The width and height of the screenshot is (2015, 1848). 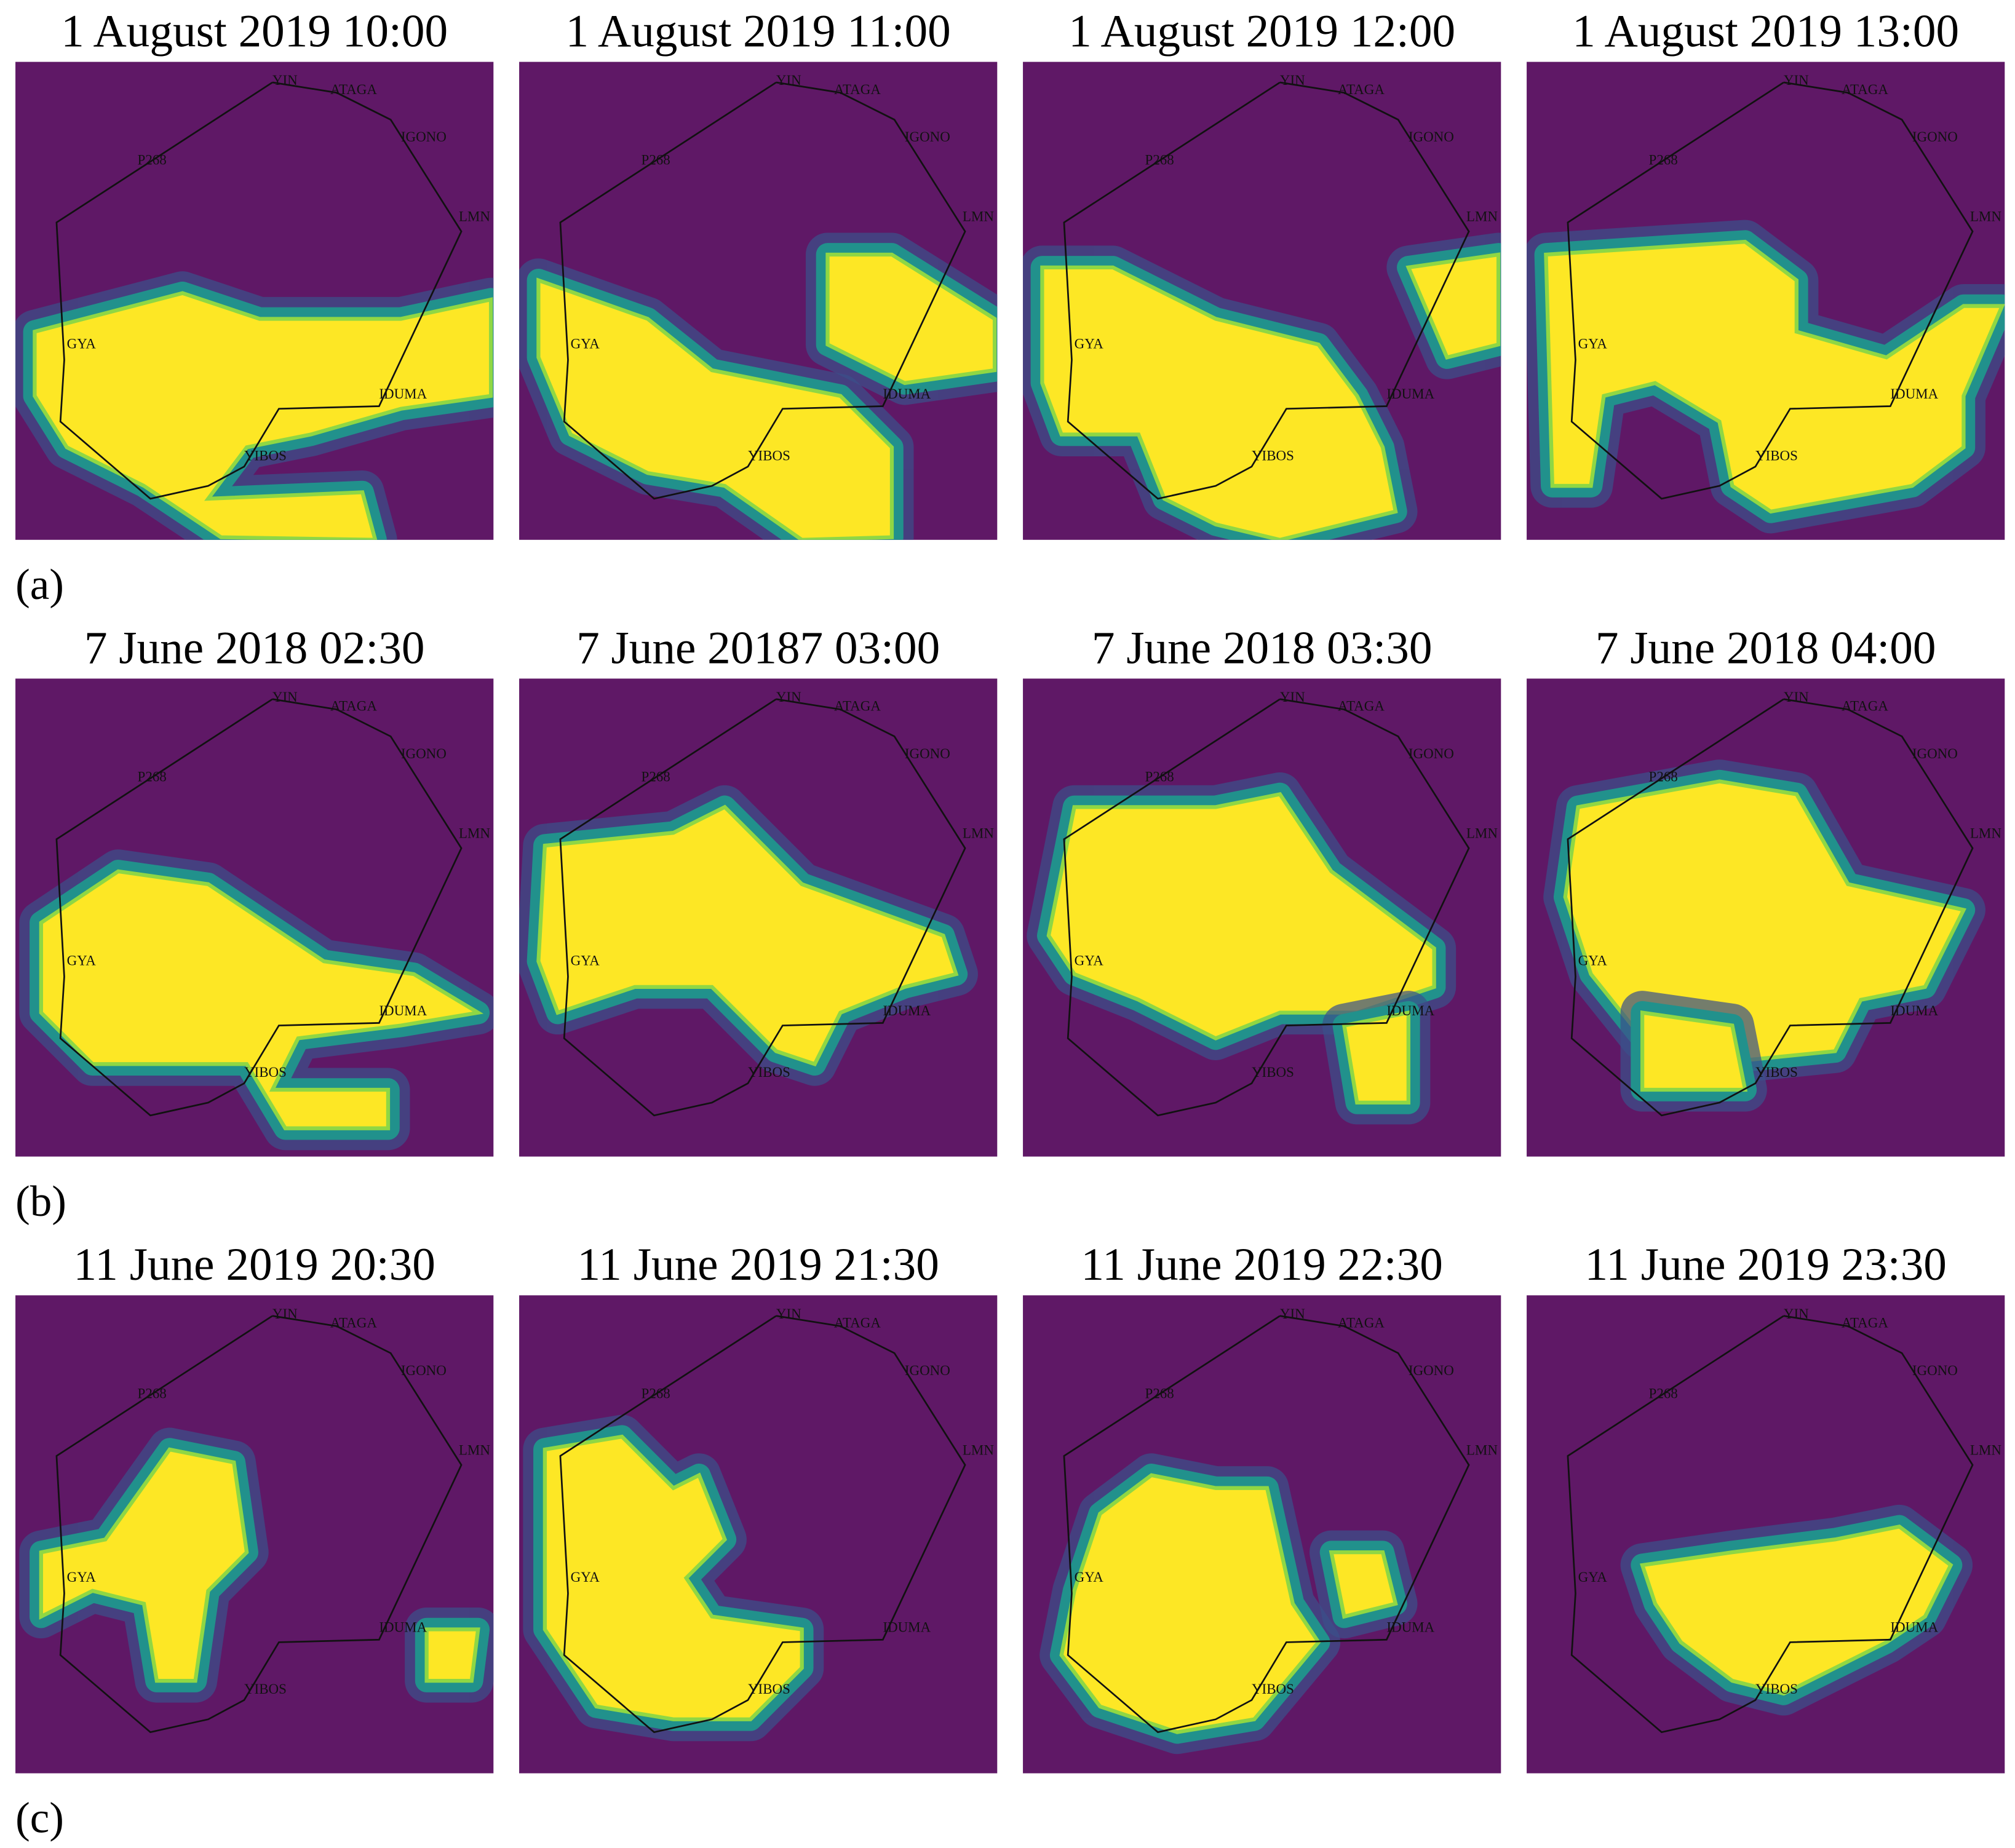 I want to click on row-label: (b), so click(x=40, y=1202).